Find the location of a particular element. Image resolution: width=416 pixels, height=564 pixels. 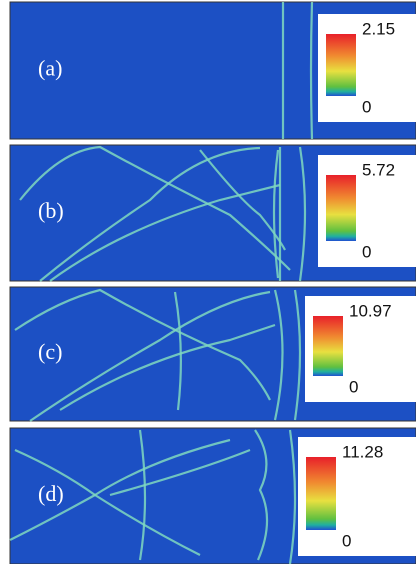

panel-label: (d) is located at coordinates (51, 493).